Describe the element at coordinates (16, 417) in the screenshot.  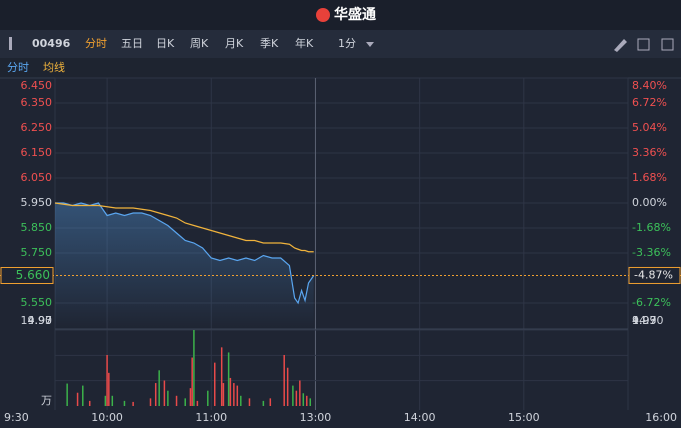
I see `x-tick-label: 9:30` at that location.